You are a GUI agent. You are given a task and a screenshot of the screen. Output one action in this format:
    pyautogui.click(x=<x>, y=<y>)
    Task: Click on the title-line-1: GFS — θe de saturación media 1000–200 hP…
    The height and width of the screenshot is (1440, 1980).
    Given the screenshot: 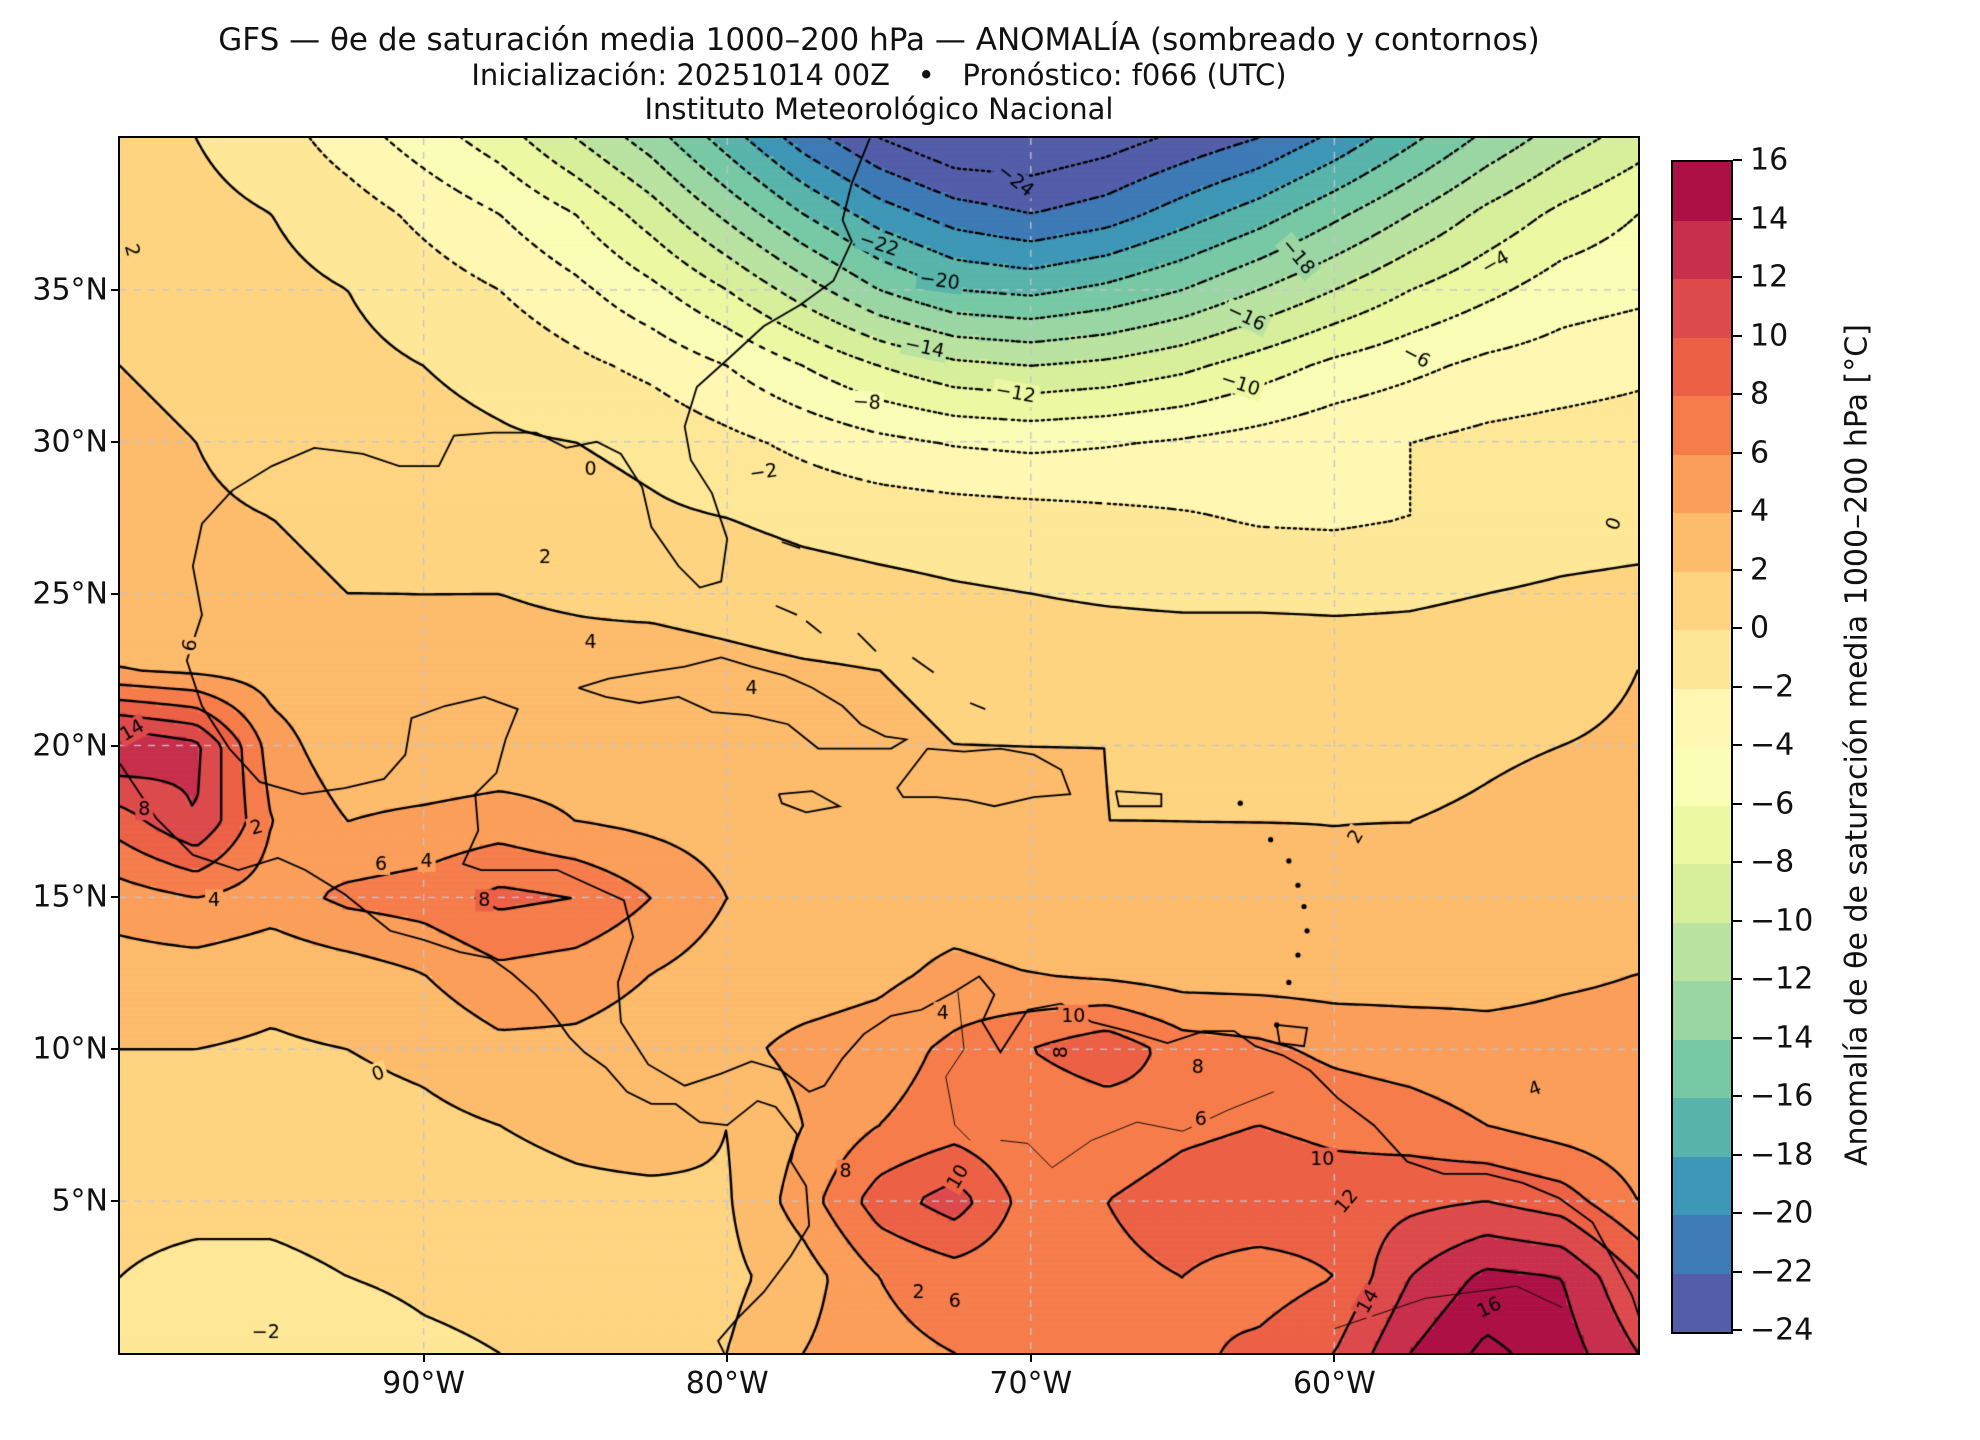 What is the action you would take?
    pyautogui.click(x=879, y=40)
    